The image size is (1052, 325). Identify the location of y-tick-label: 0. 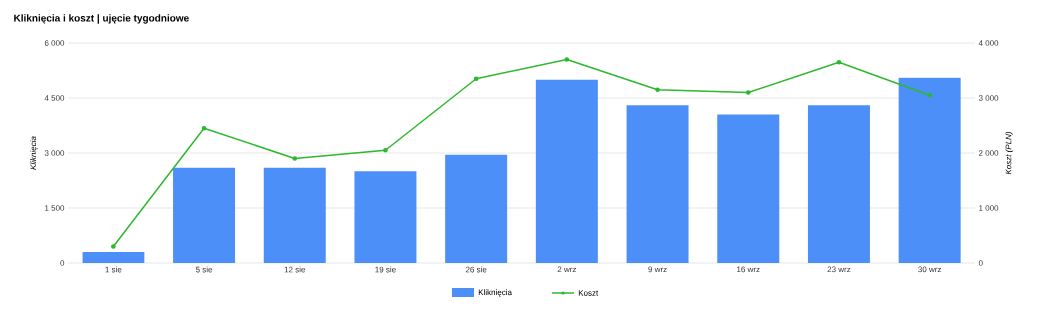
(62, 263).